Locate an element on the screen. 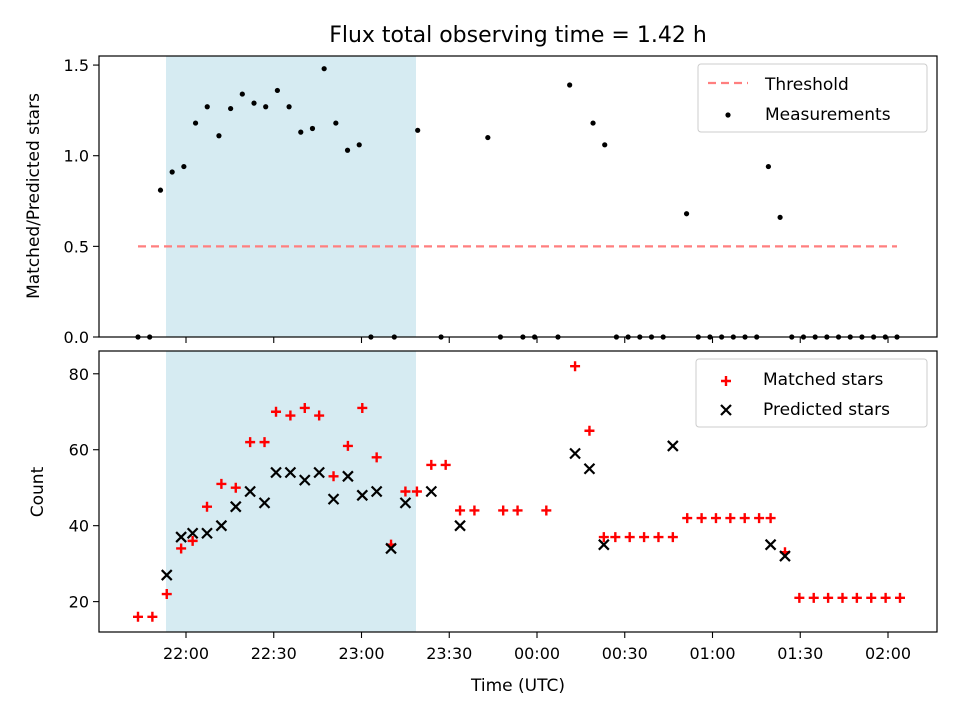  x-tick-label: 01:00 is located at coordinates (712, 653).